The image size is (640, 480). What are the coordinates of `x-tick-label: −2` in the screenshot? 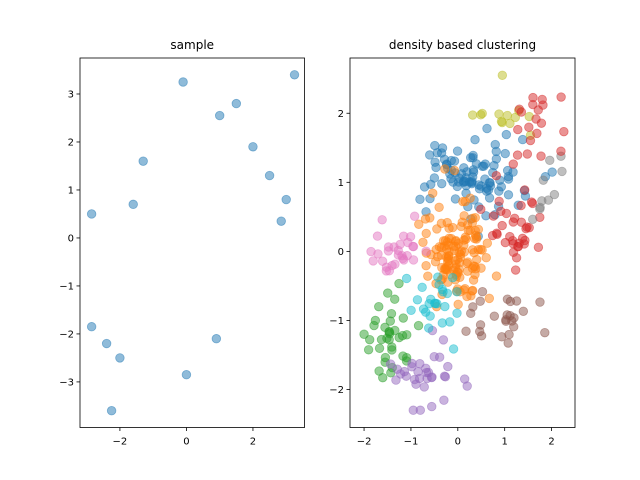 It's located at (120, 442).